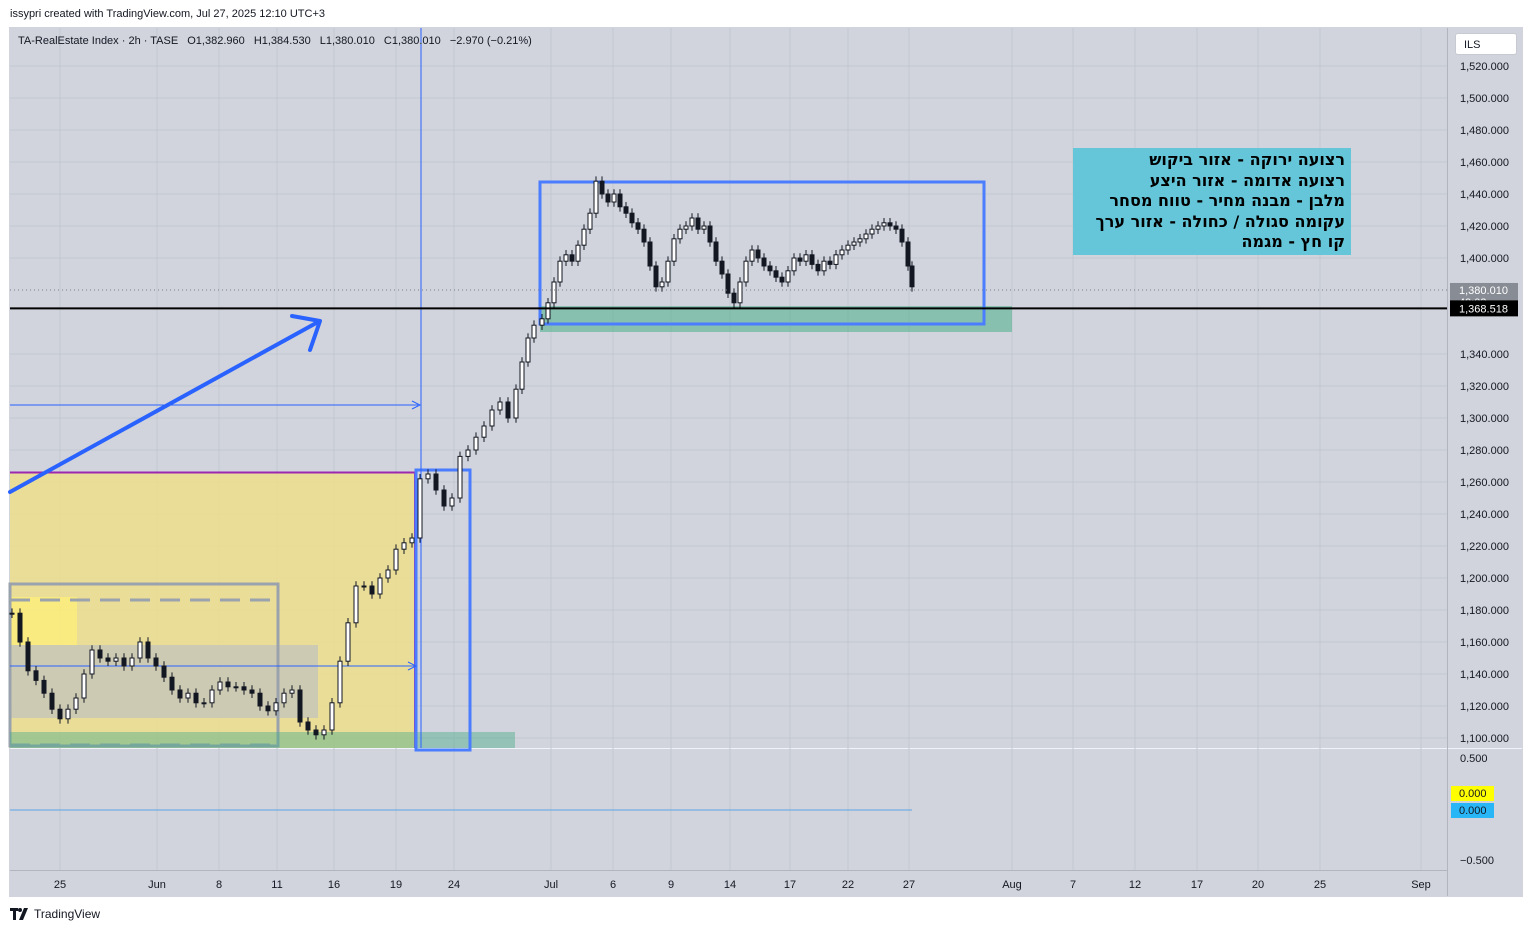 The height and width of the screenshot is (933, 1532). I want to click on price-tick-label: 1,140.000, so click(1484, 675).